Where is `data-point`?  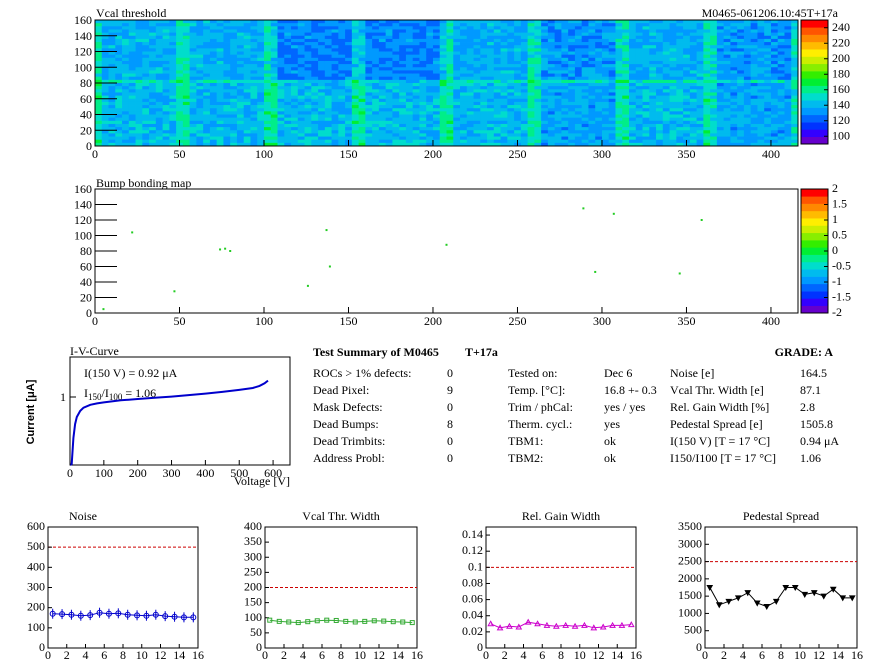
data-point is located at coordinates (852, 598).